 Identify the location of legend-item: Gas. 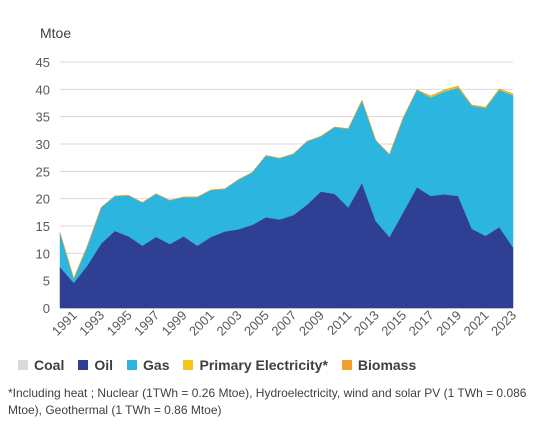
(148, 365).